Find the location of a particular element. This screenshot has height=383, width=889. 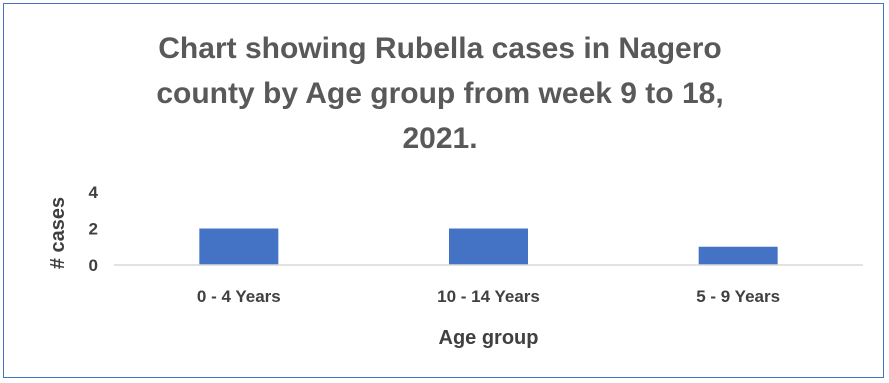

bars is located at coordinates (488, 246).